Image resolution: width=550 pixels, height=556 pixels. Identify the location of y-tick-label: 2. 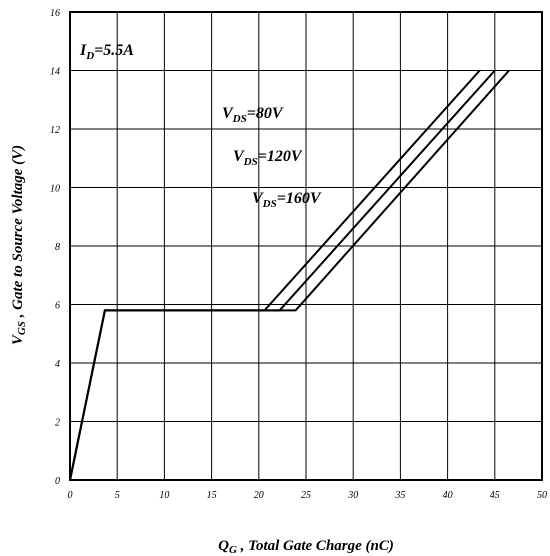
(57, 423).